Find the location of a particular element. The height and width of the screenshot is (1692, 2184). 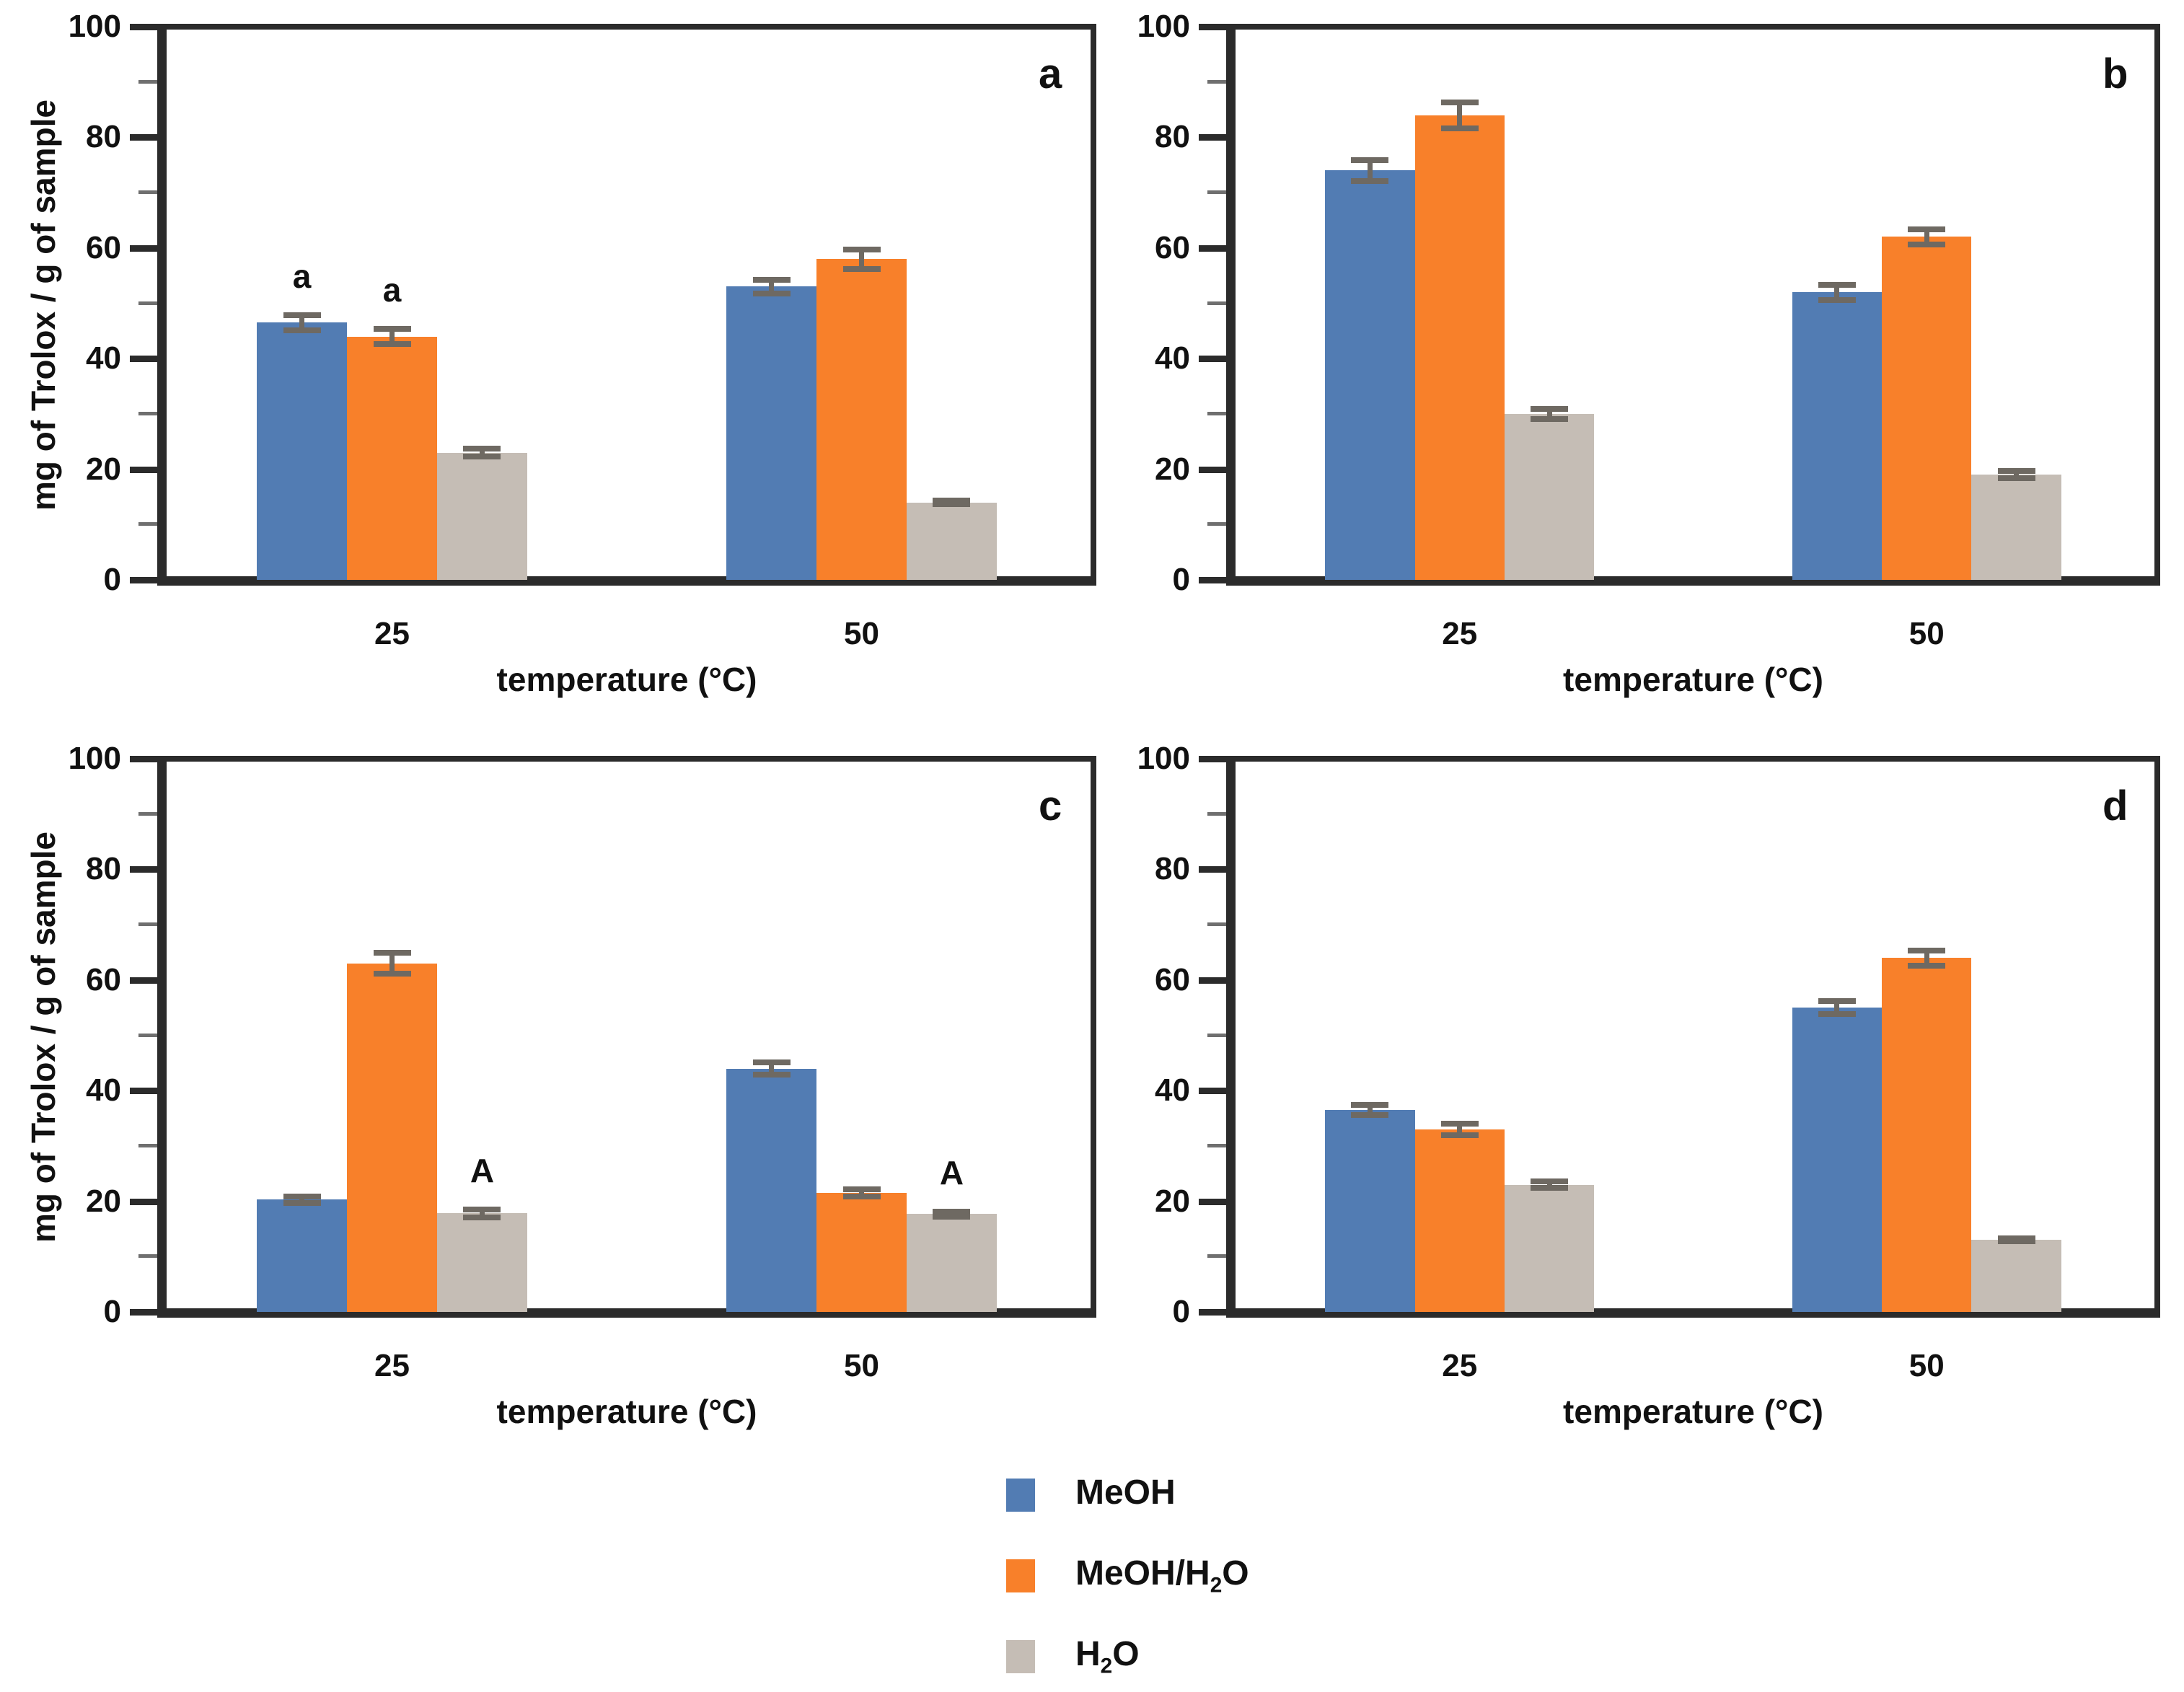

significance-letter: A is located at coordinates (482, 1171).